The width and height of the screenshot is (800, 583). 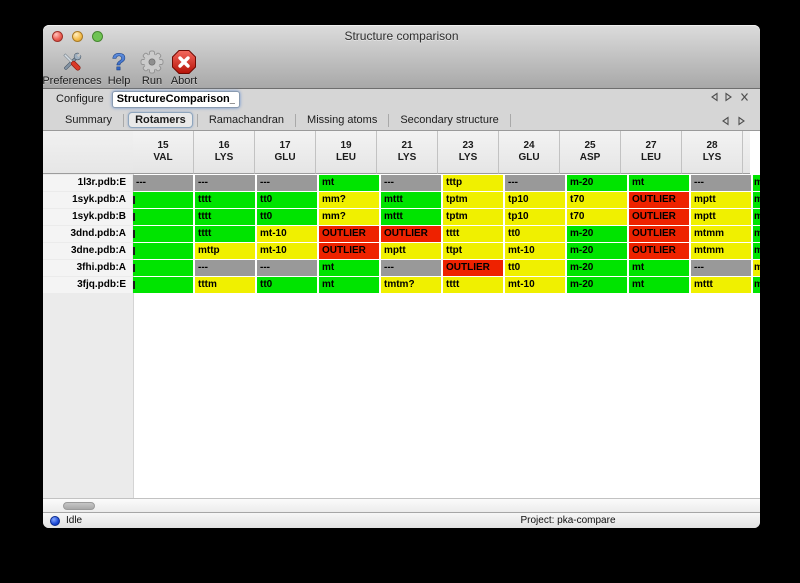 I want to click on preferences-button: Preferences, so click(x=72, y=68).